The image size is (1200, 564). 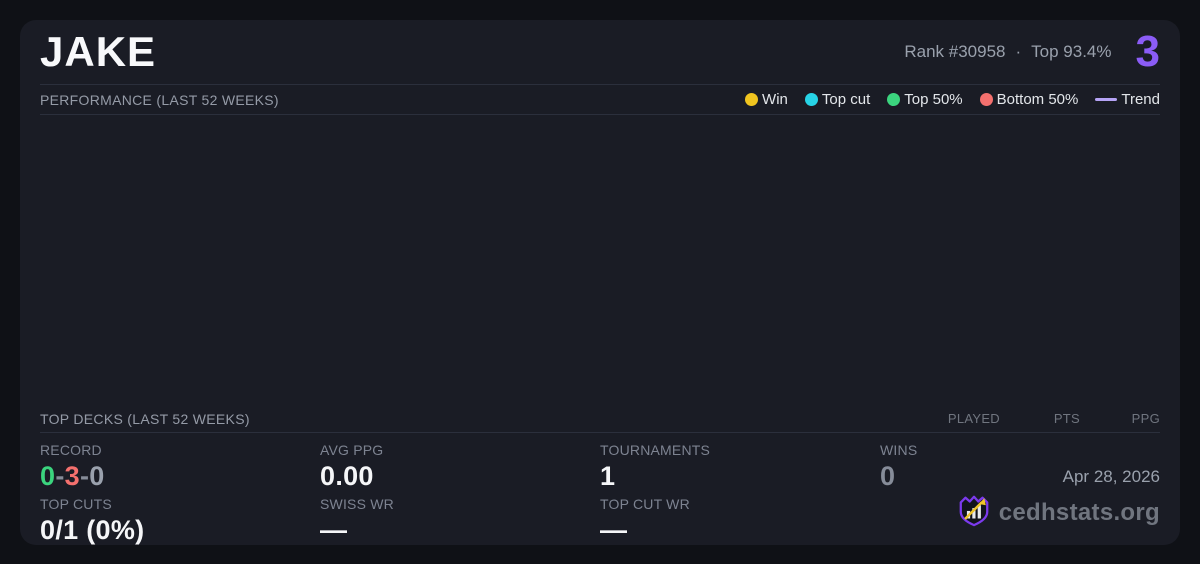 What do you see at coordinates (1147, 51) in the screenshot?
I see `score-badge: 3` at bounding box center [1147, 51].